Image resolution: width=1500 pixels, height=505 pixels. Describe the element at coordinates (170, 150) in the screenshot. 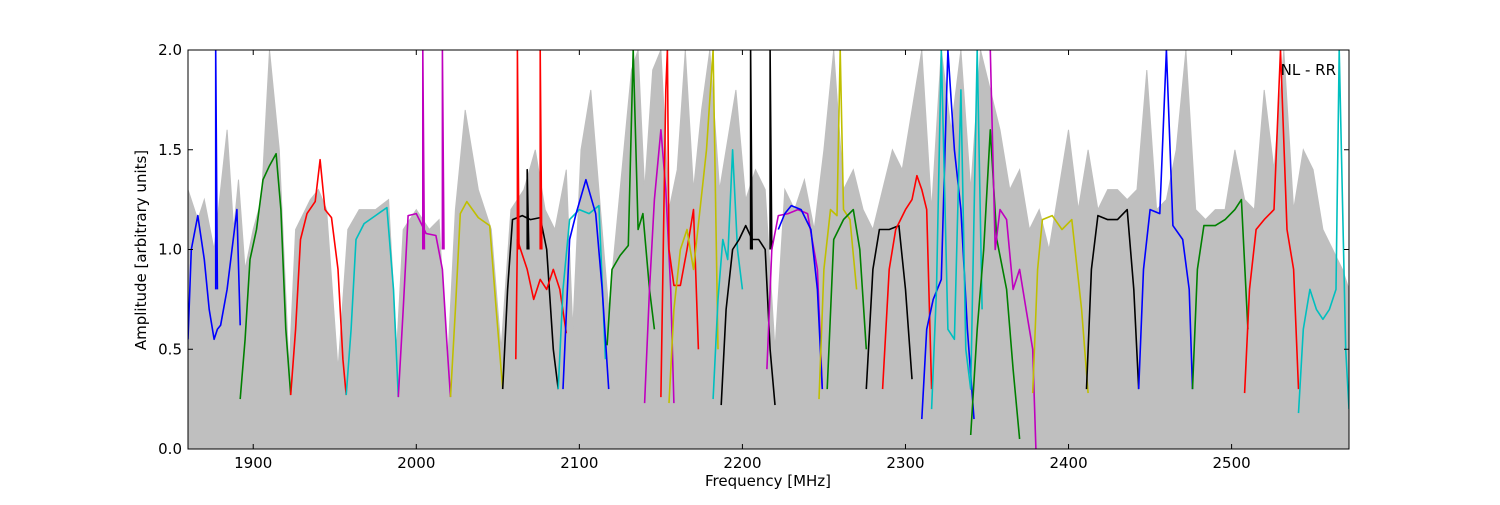

I see `y-tick-label: 1.5` at that location.